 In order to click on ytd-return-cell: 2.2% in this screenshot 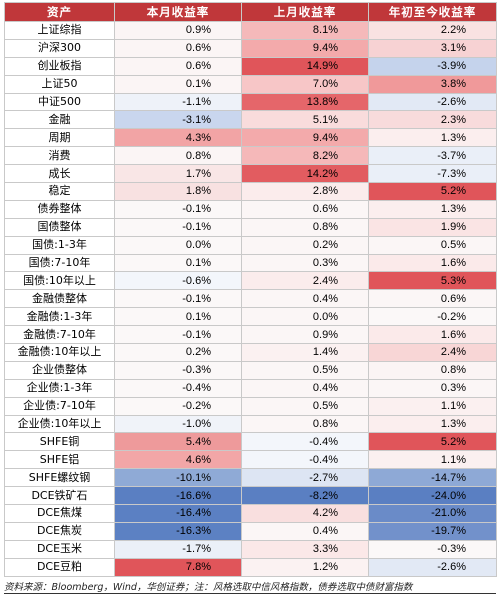, I will do `click(432, 30)`.